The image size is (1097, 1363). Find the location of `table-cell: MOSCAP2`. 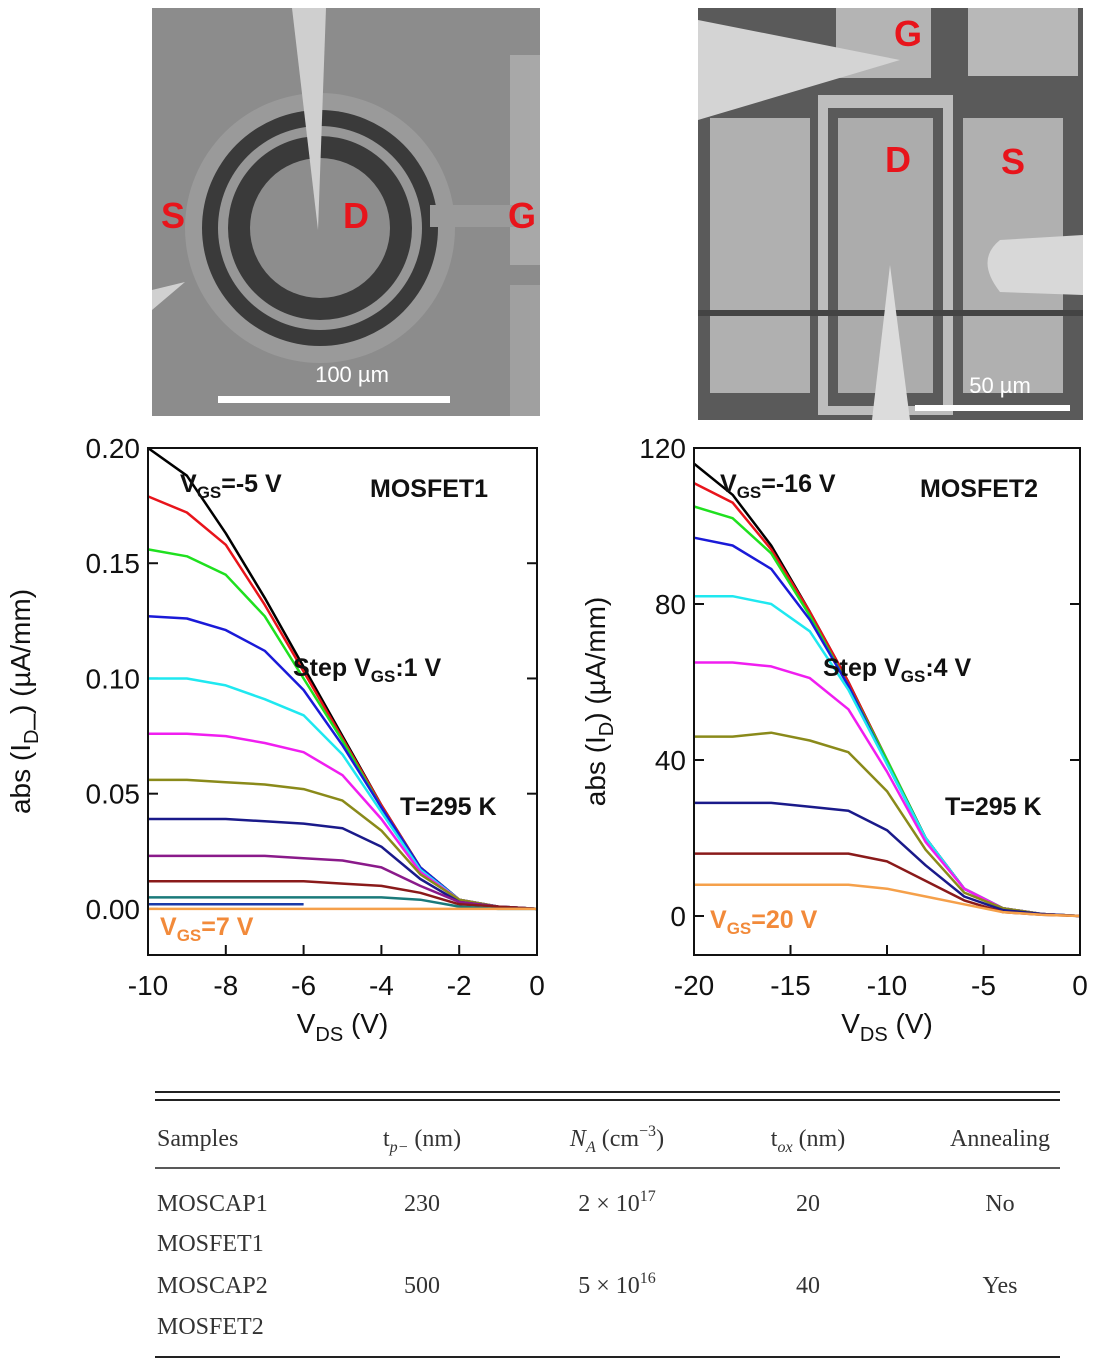

table-cell: MOSCAP2 is located at coordinates (212, 1286).